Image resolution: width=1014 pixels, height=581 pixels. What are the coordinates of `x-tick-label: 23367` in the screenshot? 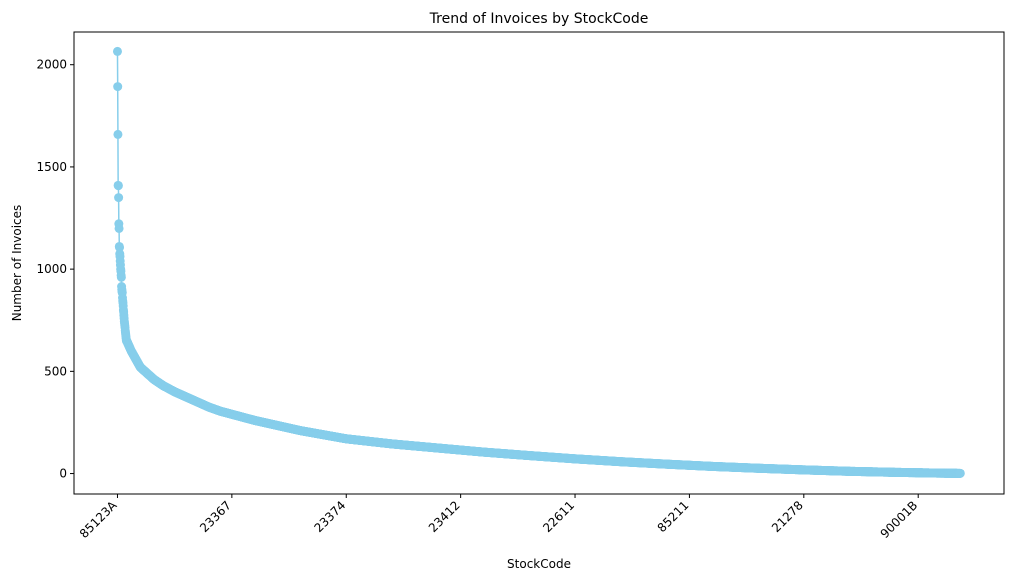 It's located at (215, 516).